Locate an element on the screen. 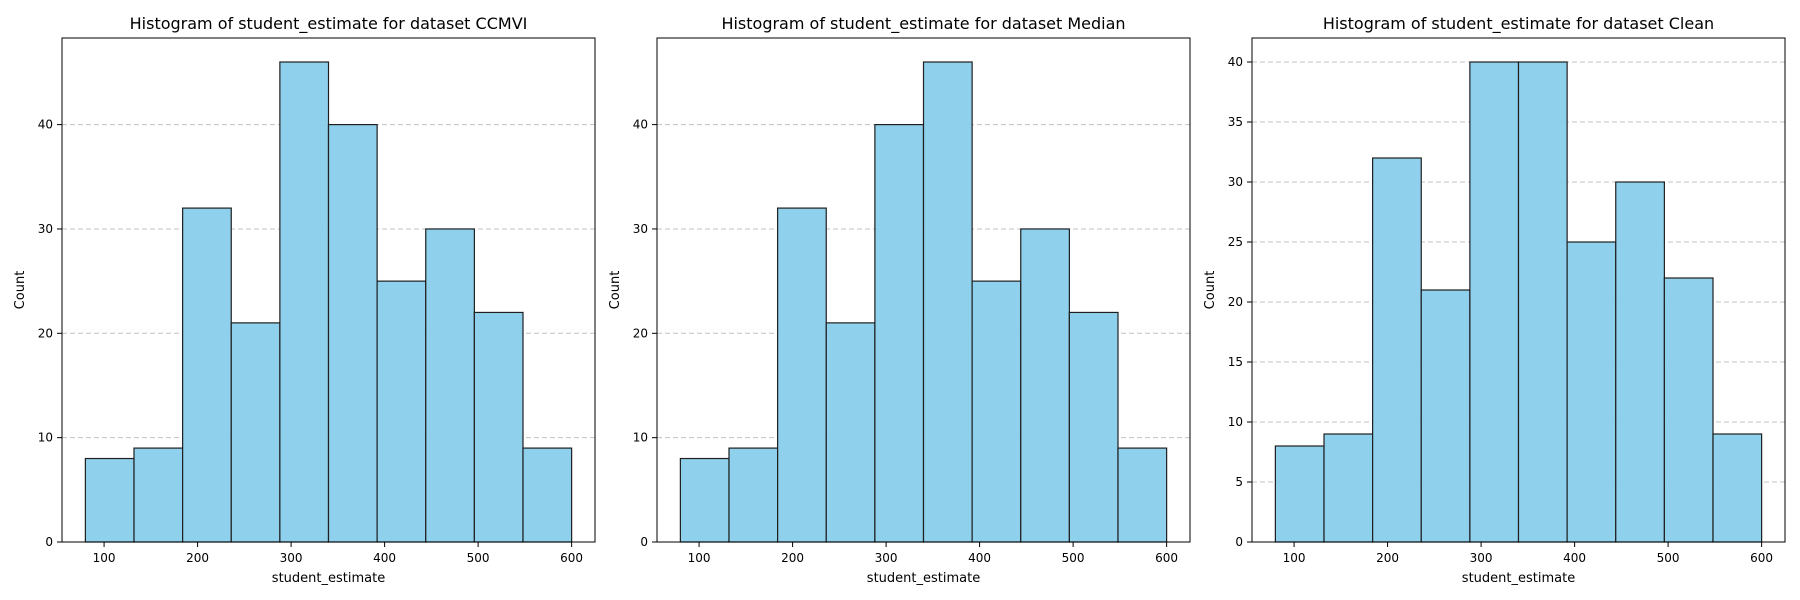 The width and height of the screenshot is (1800, 600). y-tick-label: 5 is located at coordinates (1239, 482).